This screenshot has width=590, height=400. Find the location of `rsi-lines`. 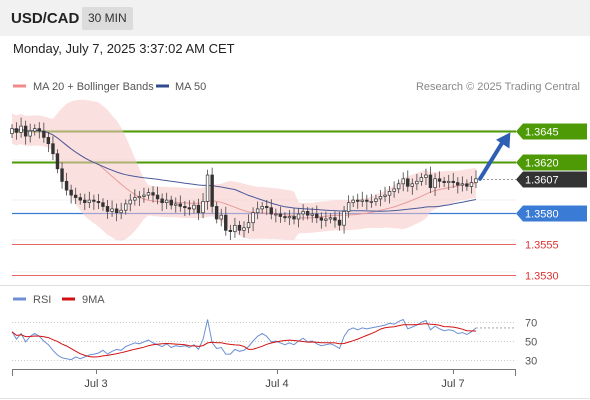

rsi-lines is located at coordinates (263, 339).